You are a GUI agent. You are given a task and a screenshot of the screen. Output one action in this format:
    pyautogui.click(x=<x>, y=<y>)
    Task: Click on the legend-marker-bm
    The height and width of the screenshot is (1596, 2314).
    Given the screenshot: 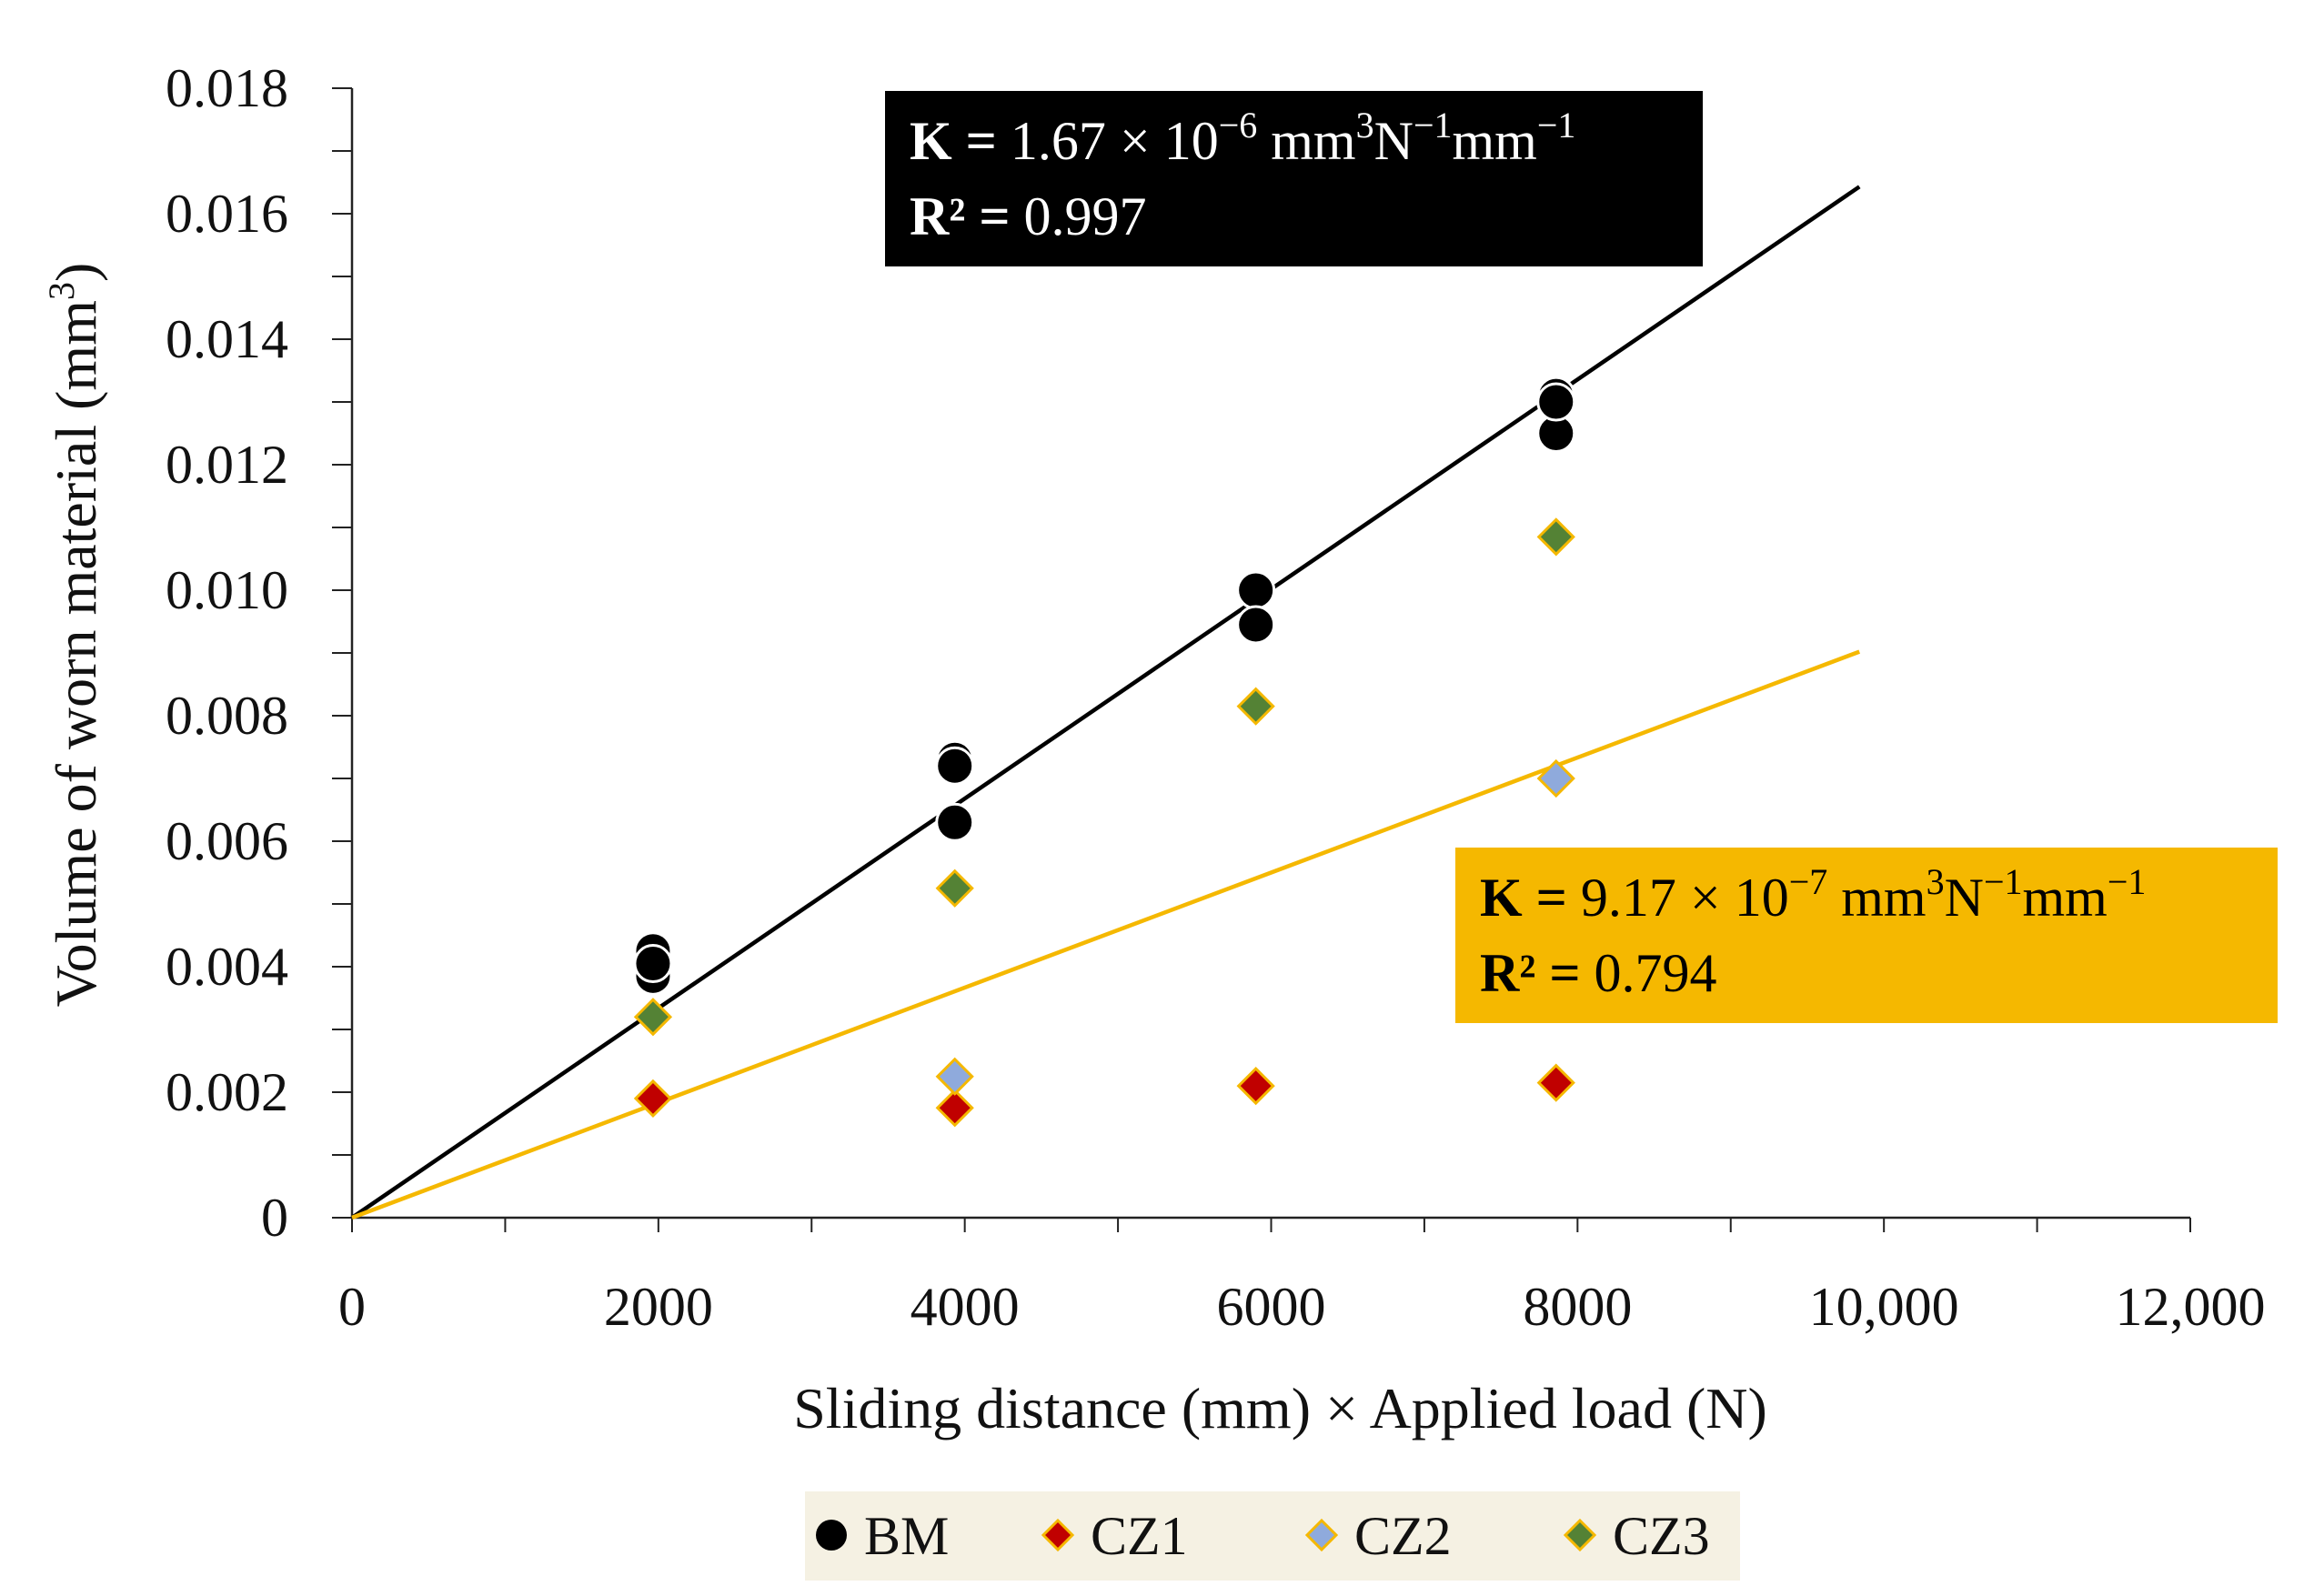 What is the action you would take?
    pyautogui.click(x=831, y=1535)
    